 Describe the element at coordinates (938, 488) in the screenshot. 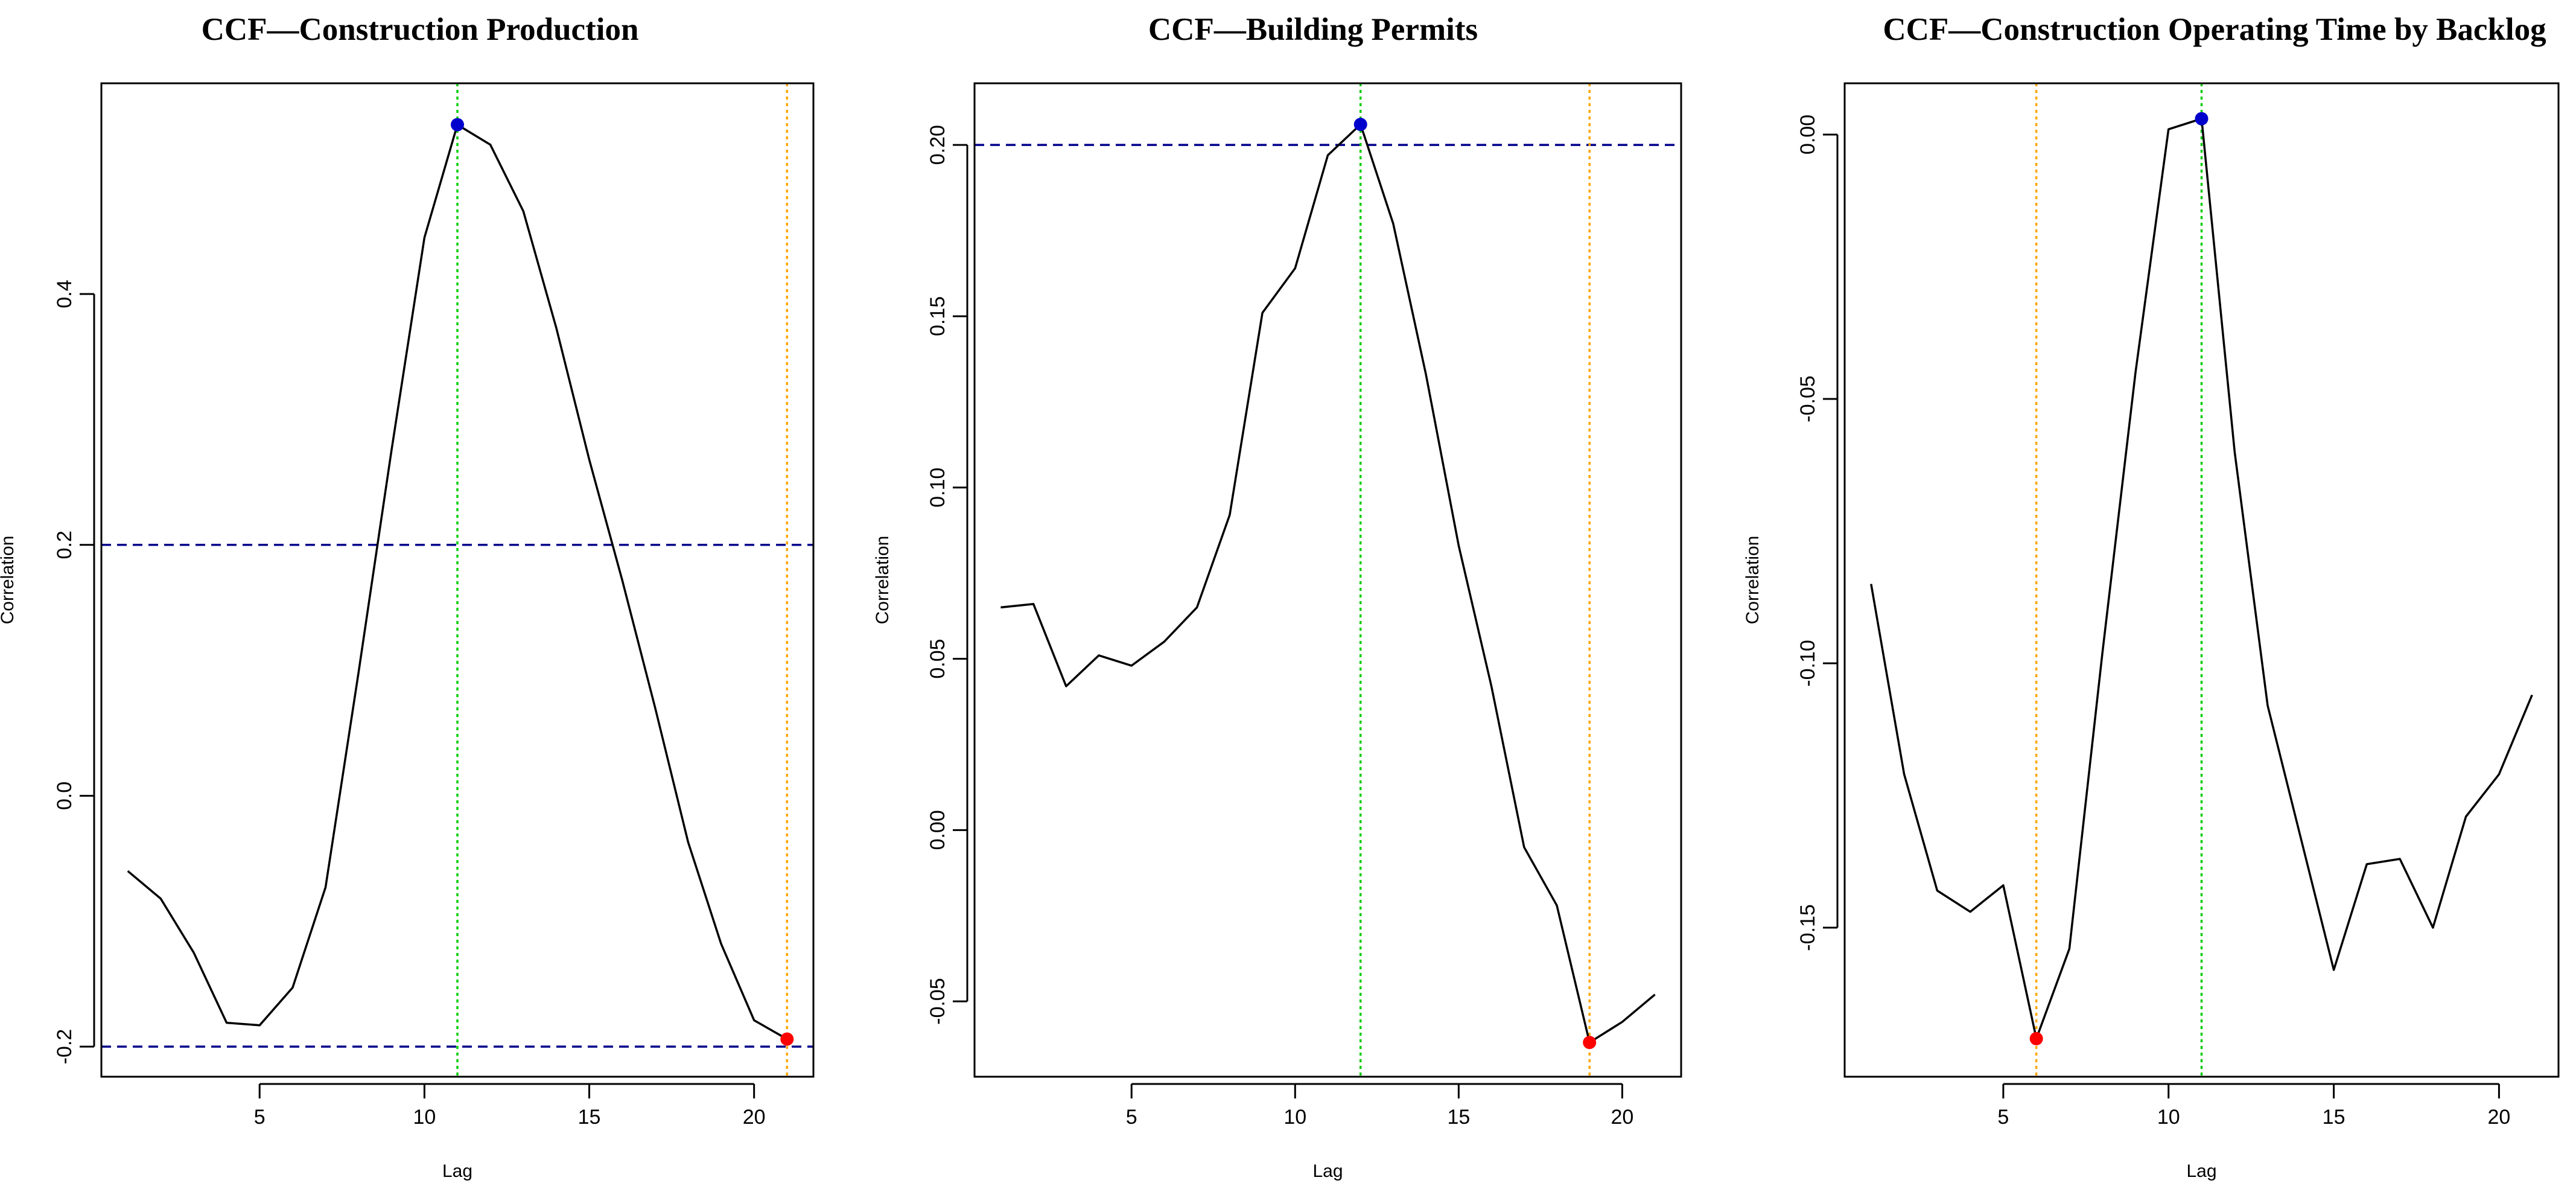

I see `y-tick-label: 0.10` at that location.